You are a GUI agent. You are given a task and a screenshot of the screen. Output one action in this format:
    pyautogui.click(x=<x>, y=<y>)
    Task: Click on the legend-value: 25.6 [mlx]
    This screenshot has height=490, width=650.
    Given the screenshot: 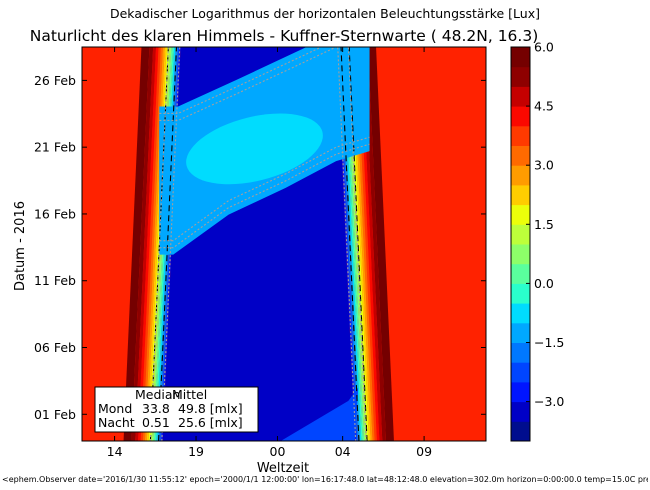 What is the action you would take?
    pyautogui.click(x=210, y=422)
    